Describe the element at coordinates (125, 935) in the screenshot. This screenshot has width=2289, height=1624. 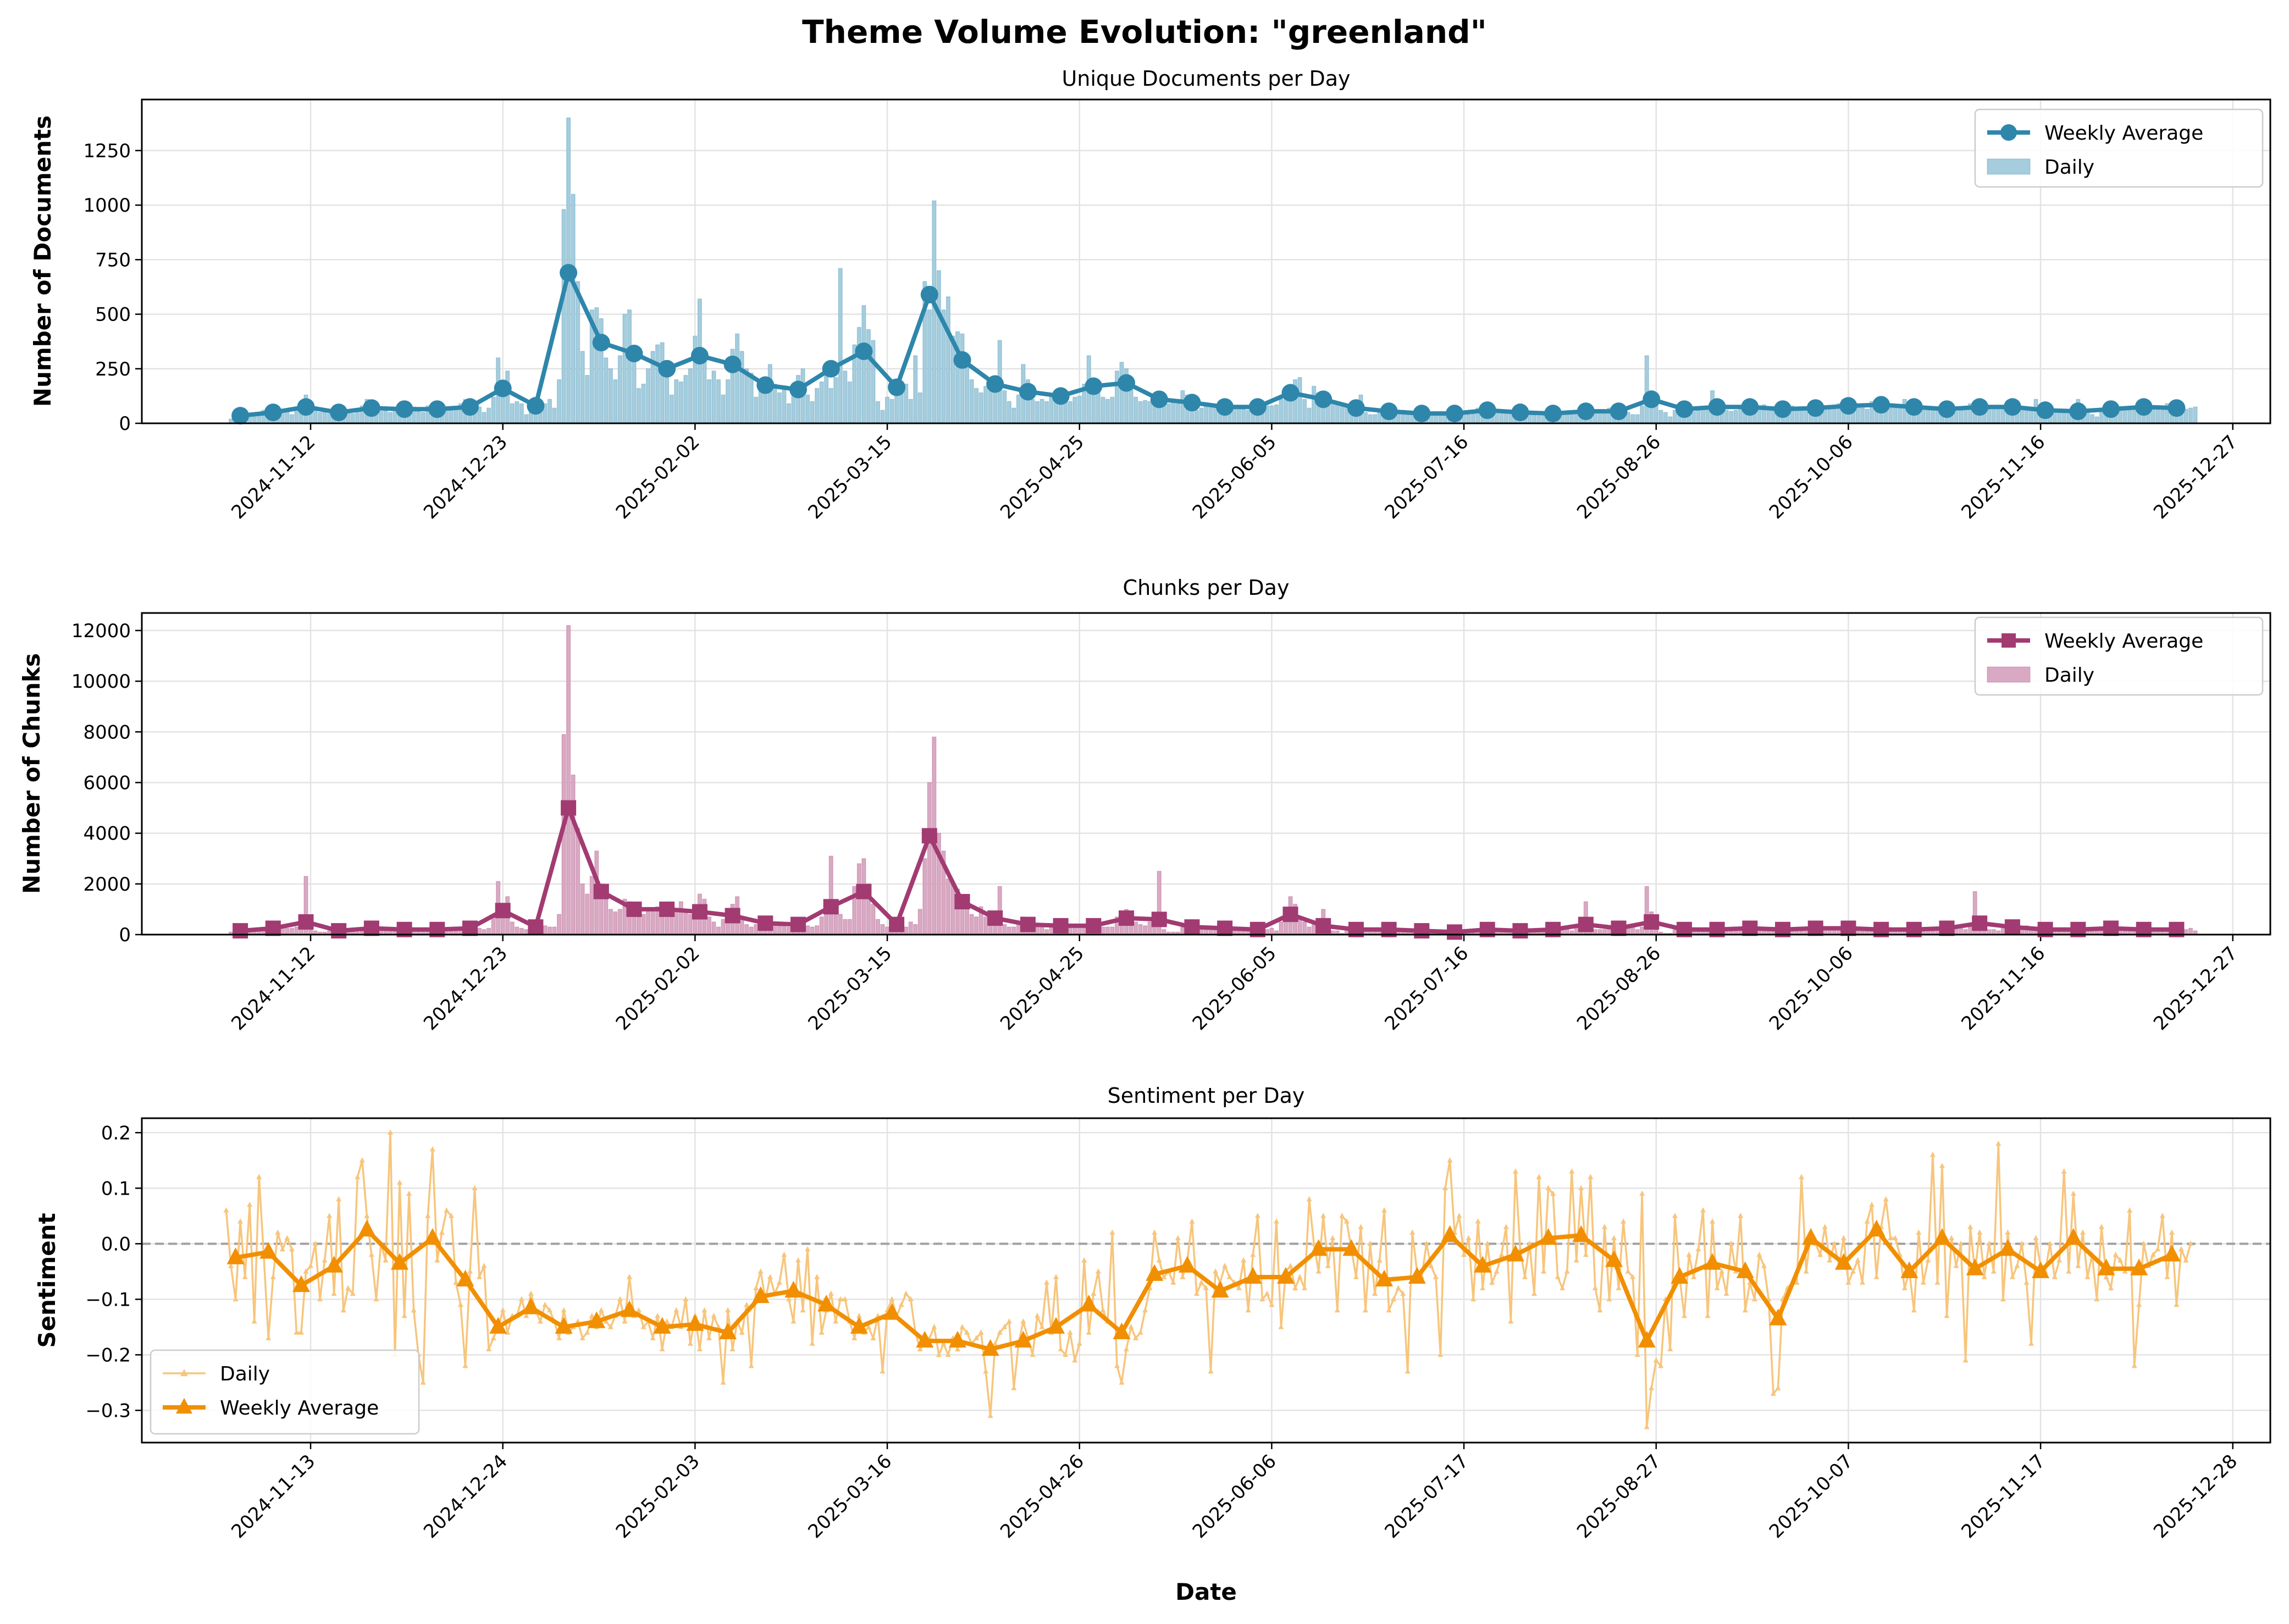
I see `chunks-y-tick-label: 0` at that location.